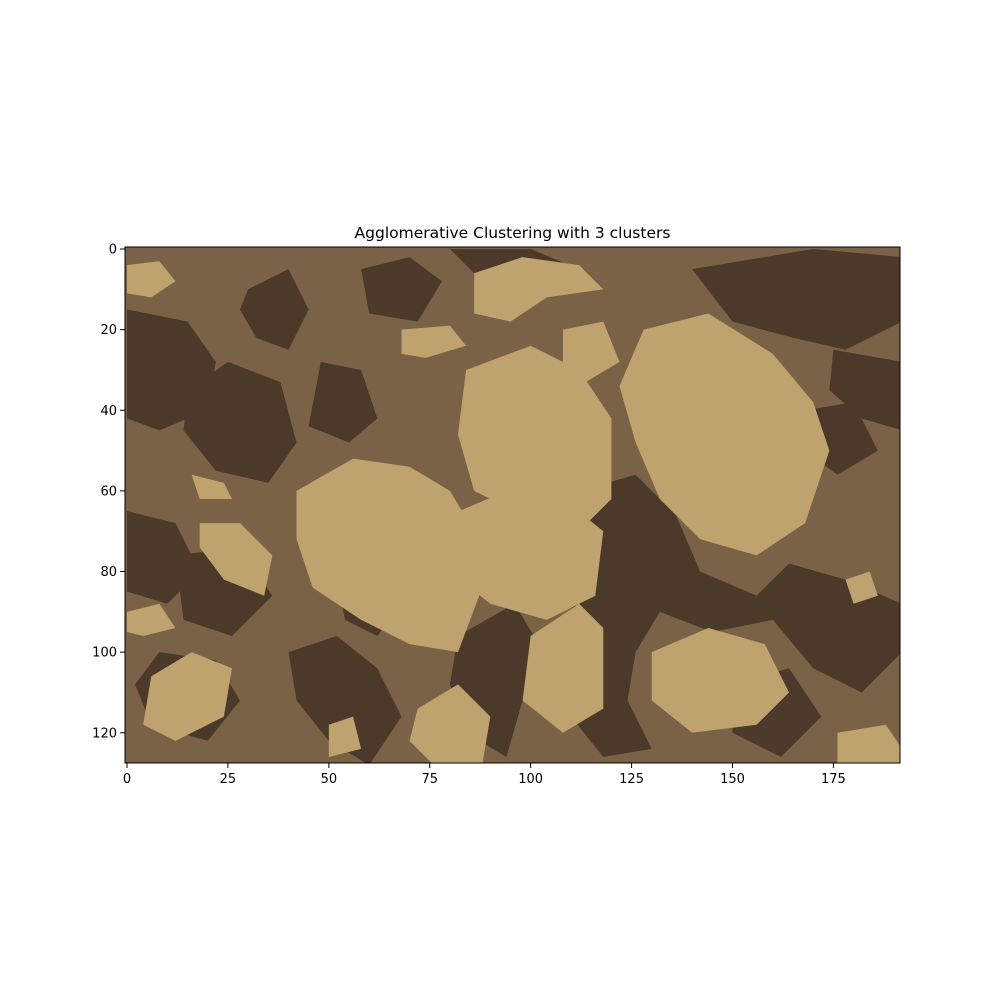  Describe the element at coordinates (833, 779) in the screenshot. I see `x-tick-label: 175` at that location.